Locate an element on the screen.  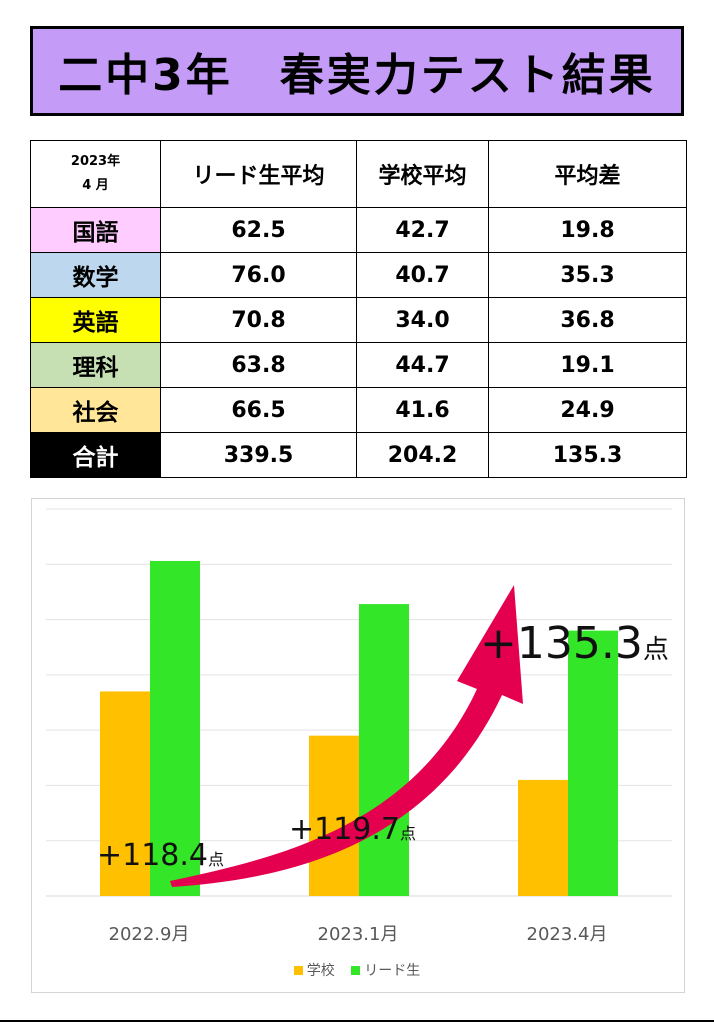
subject-cell: 合計 is located at coordinates (95, 455).